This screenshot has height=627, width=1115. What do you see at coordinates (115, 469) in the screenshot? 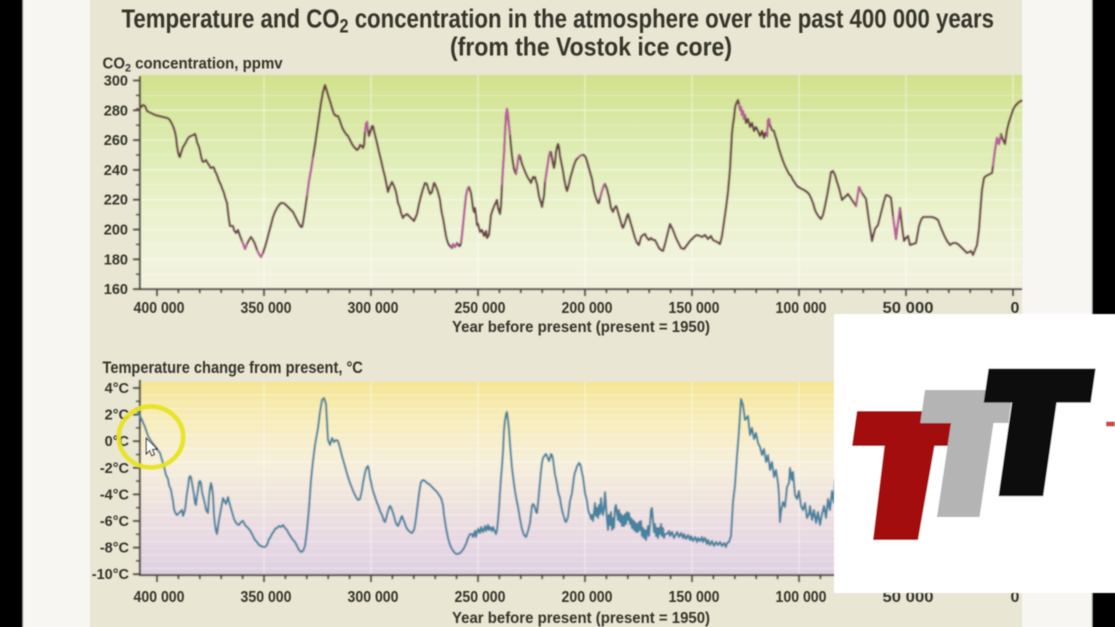
I see `svg-text: -2°C` at bounding box center [115, 469].